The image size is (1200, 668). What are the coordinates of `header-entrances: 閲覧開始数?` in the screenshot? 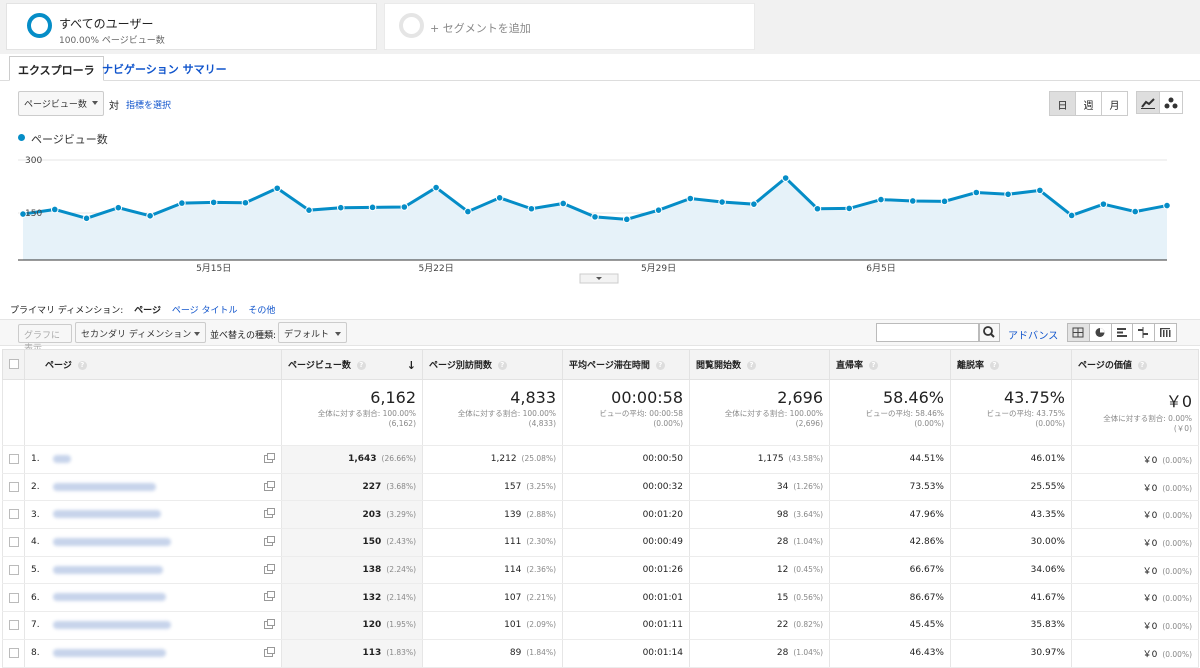 It's located at (759, 364).